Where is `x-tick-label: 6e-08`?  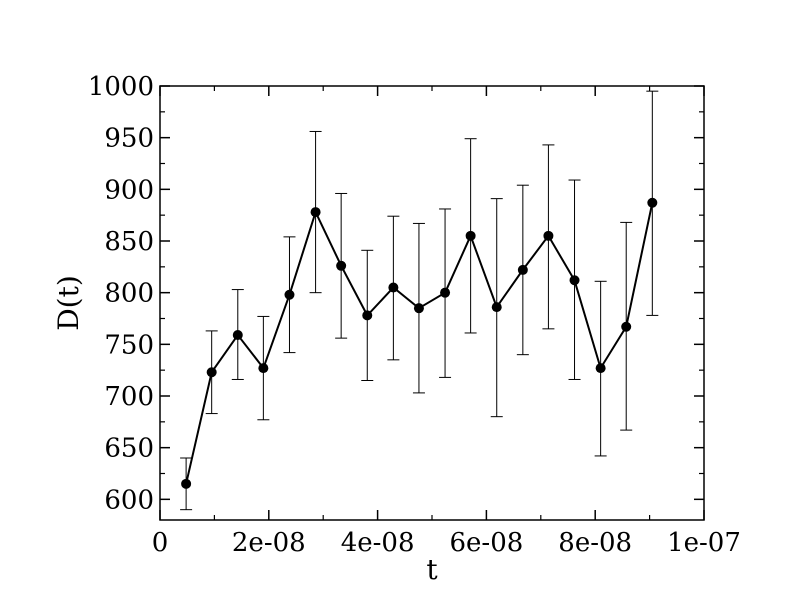 x-tick-label: 6e-08 is located at coordinates (486, 543).